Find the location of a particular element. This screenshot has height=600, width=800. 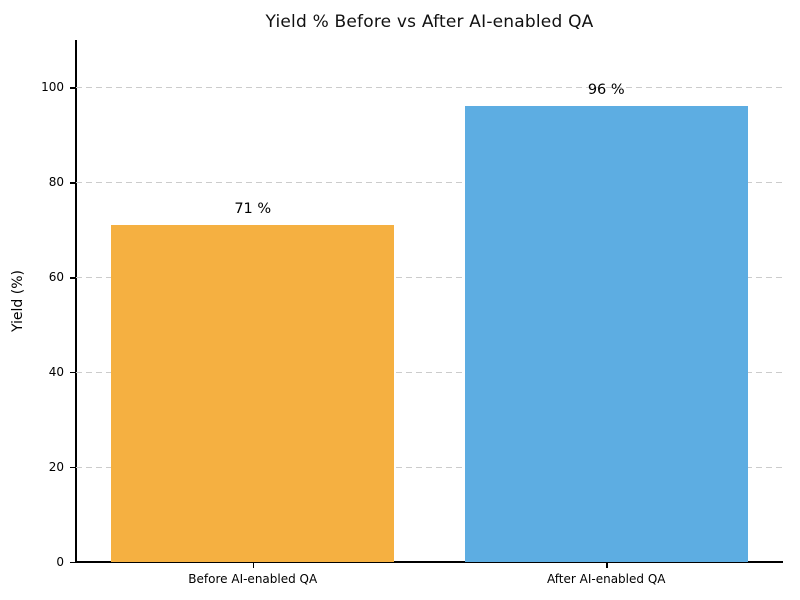

y-tick-label: 100 is located at coordinates (52, 87).